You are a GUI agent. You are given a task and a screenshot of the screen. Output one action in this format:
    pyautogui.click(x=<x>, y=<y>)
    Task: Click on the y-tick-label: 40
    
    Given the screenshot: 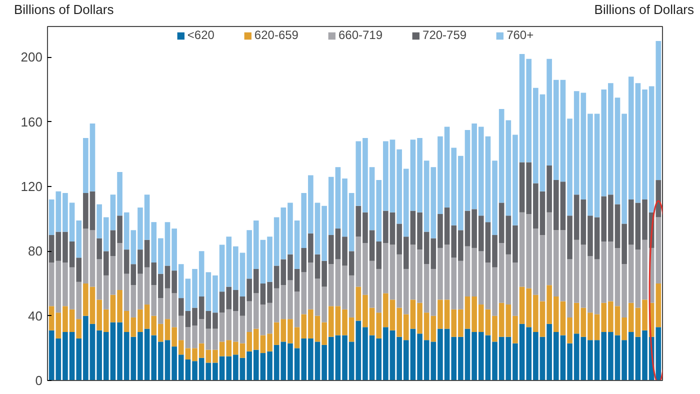 What is the action you would take?
    pyautogui.click(x=35, y=316)
    